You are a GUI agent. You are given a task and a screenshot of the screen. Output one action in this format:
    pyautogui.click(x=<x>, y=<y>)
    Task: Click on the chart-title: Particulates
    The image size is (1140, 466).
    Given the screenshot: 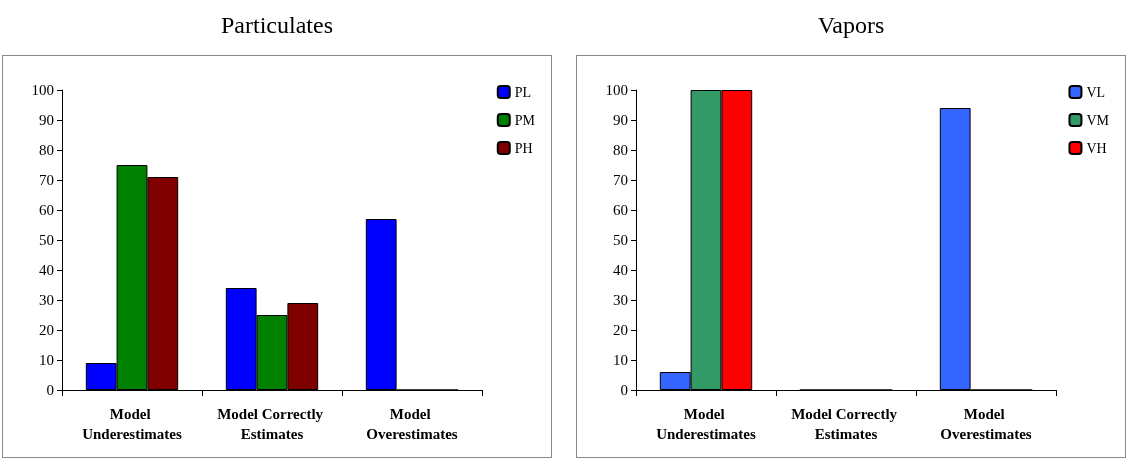 What is the action you would take?
    pyautogui.click(x=277, y=25)
    